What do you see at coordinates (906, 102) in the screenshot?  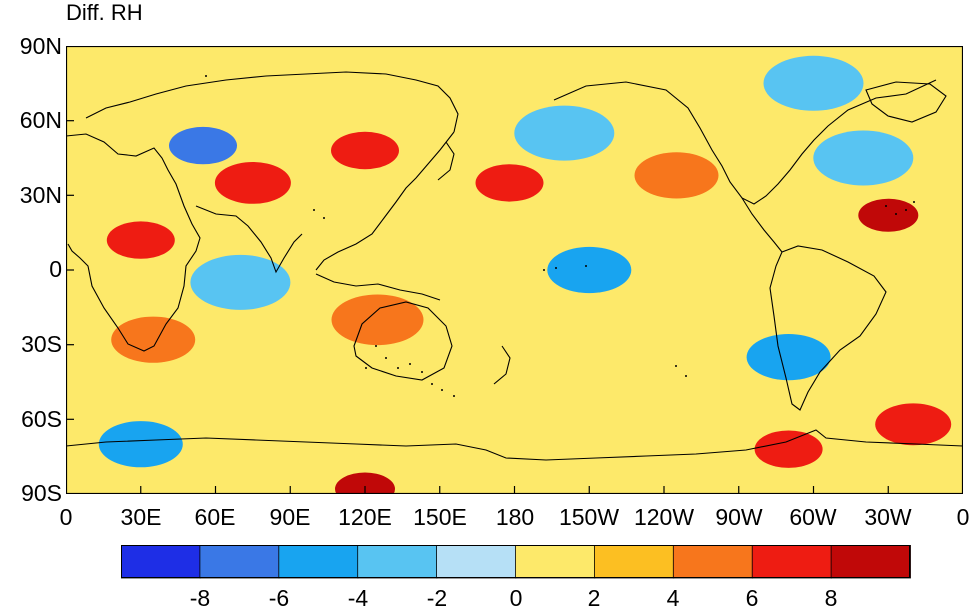 I see `coast-greenland` at bounding box center [906, 102].